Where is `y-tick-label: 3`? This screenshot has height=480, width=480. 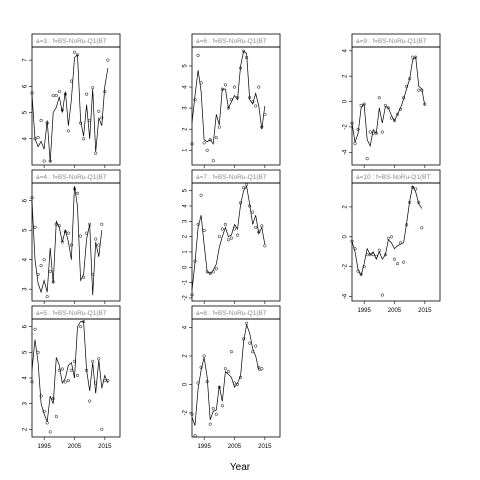 y-tick-label: 3 is located at coordinates (186, 221).